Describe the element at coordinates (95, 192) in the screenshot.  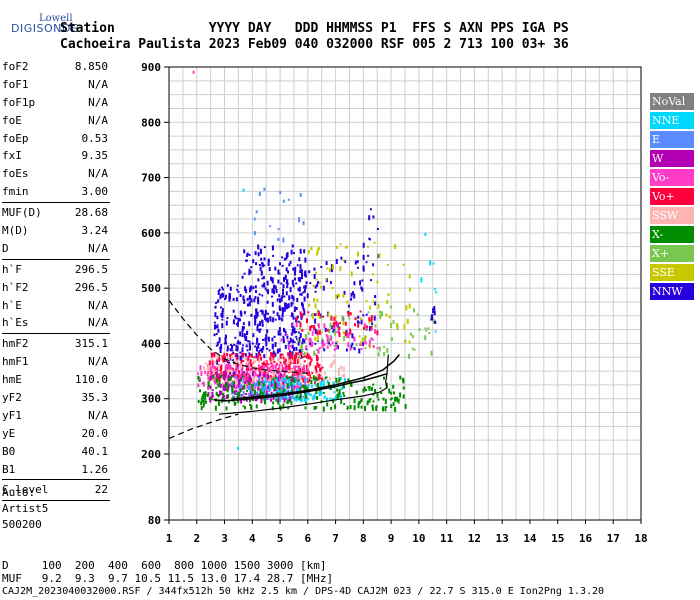
I see `param-value: 3.00` at that location.